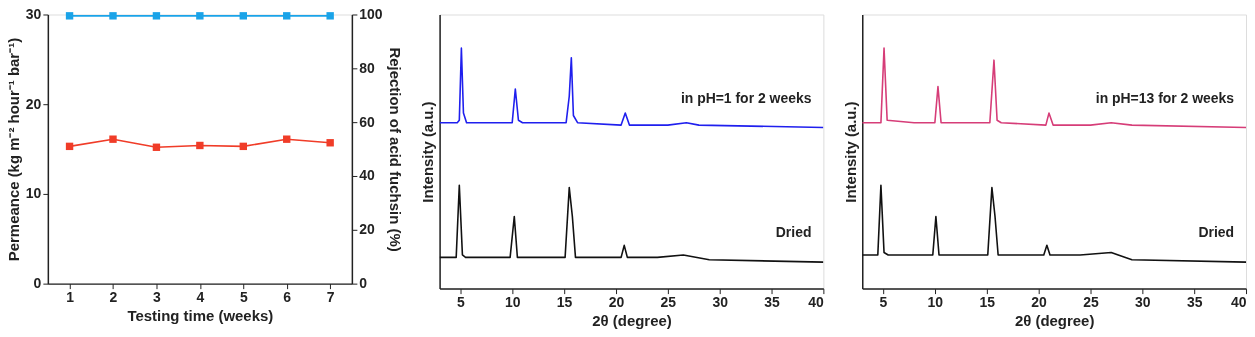 The image size is (1255, 337). Describe the element at coordinates (13, 149) in the screenshot. I see `y-axis-title: Permeance (kg m⁻² hour⁻¹ bar⁻¹)` at that location.